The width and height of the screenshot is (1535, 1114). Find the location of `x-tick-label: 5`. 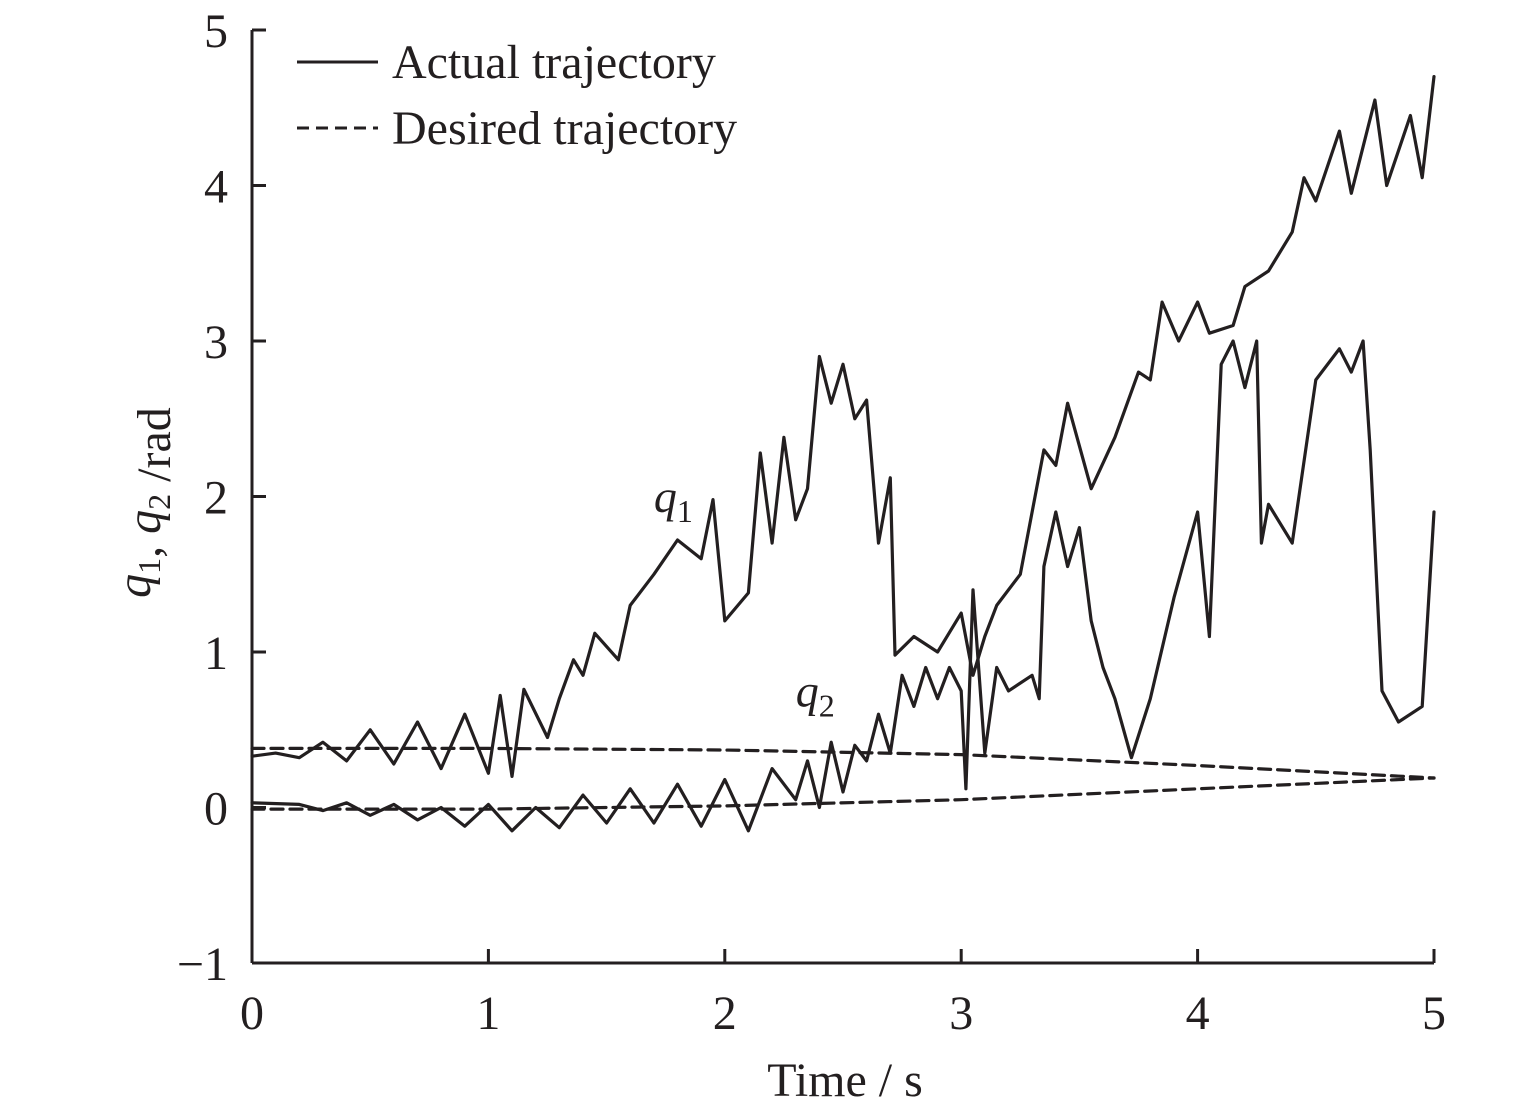

x-tick-label: 5 is located at coordinates (1434, 1013).